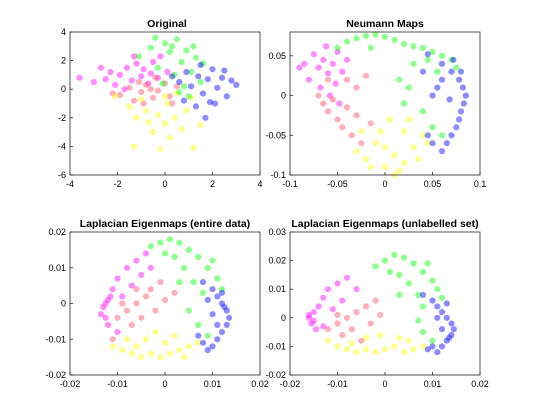 This screenshot has width=560, height=420. I want to click on x-tick-label: -0.01, so click(337, 384).